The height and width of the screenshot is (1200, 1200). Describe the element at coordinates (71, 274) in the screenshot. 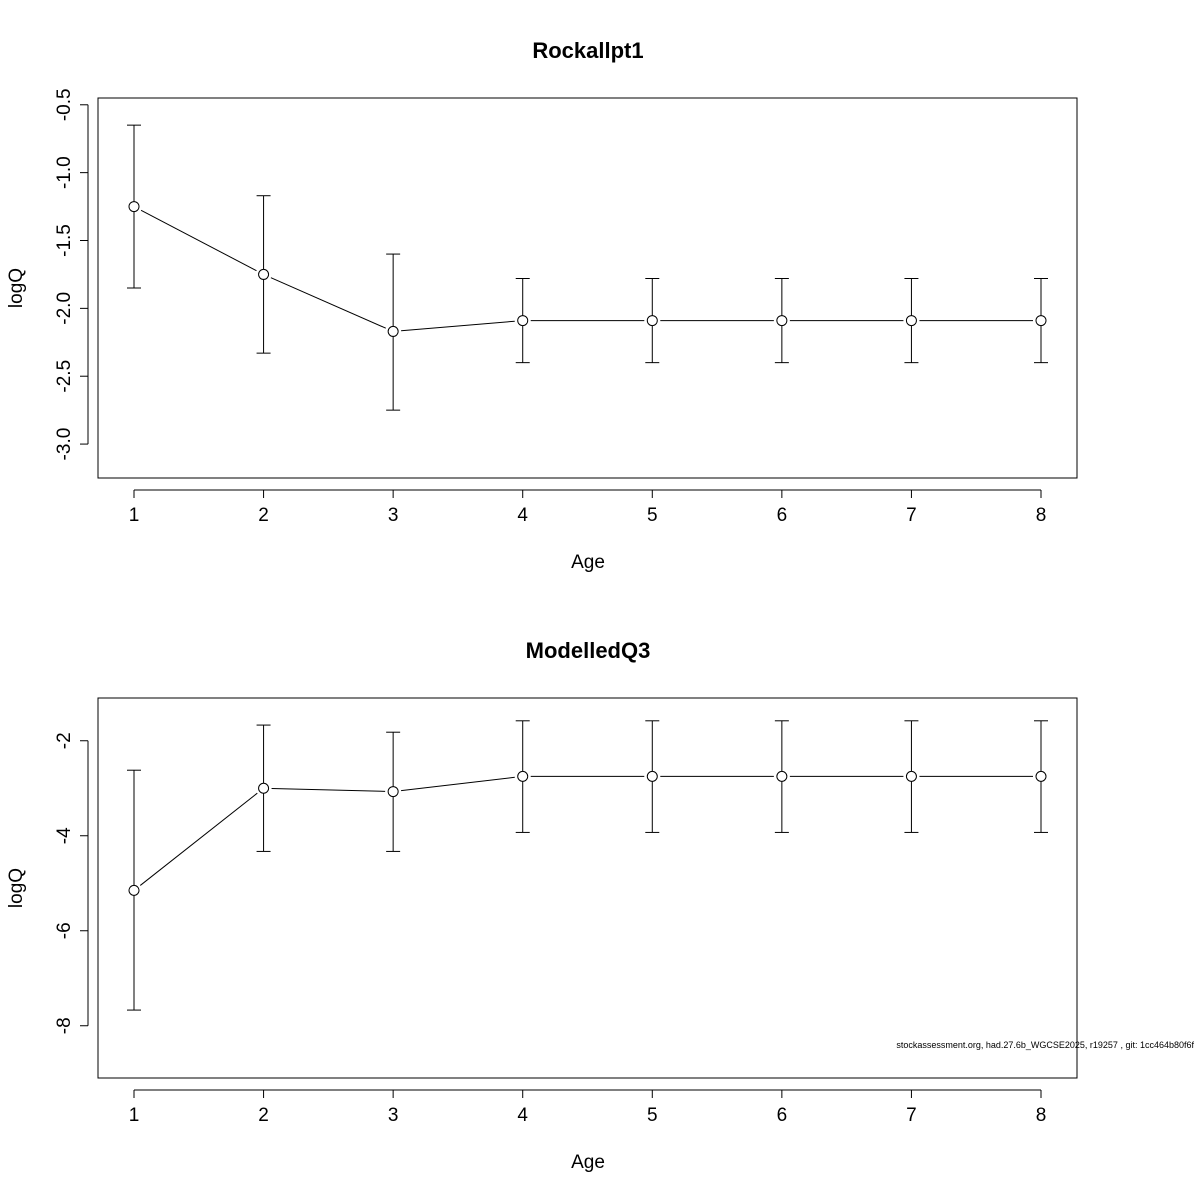

I see `y-axis: -0.5 -1.0 -1.5 -2.0 -2.5 -3.0` at that location.